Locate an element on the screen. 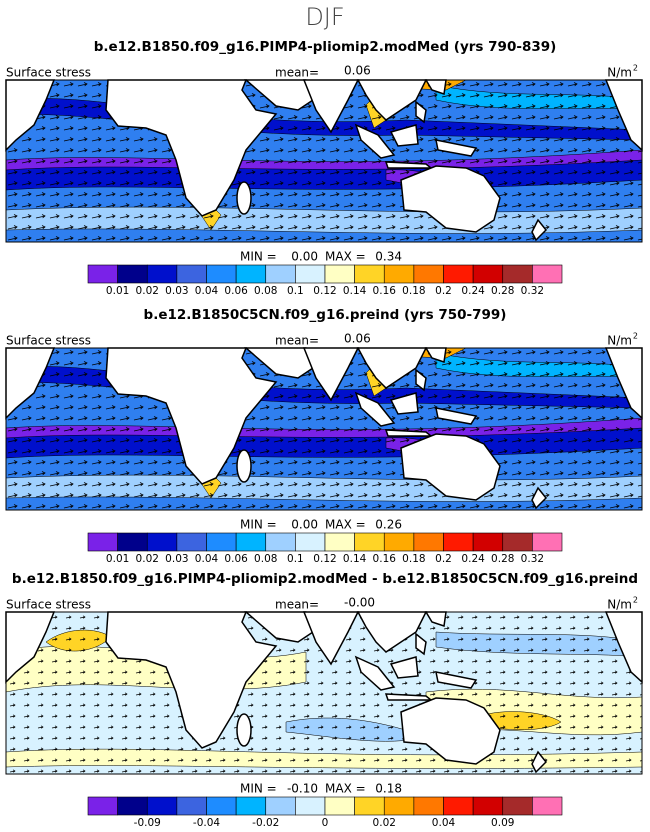  colorbar-label: 0.06 is located at coordinates (236, 559).